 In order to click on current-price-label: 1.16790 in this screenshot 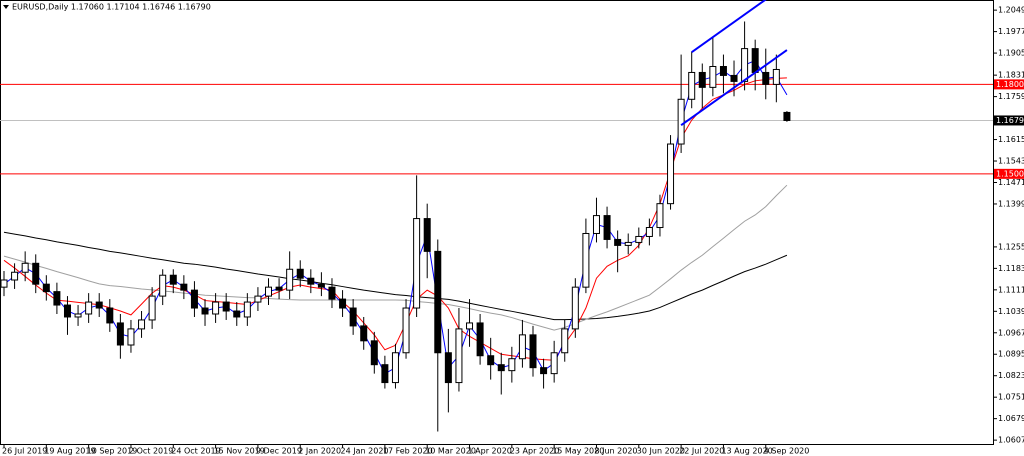, I will do `click(1010, 120)`.